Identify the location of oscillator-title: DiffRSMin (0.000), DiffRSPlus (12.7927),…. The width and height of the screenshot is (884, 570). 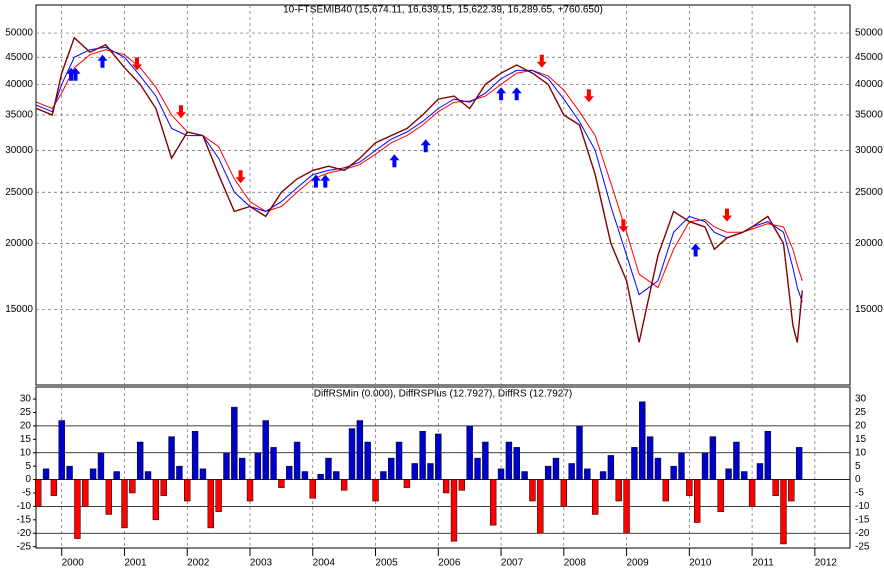
(443, 394).